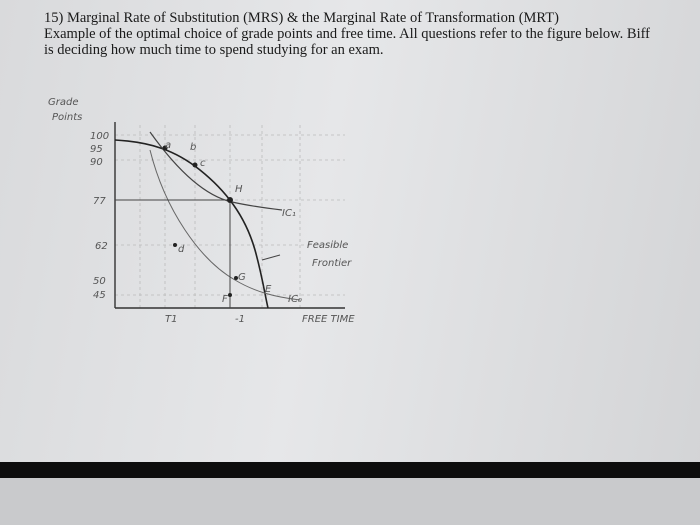  I want to click on curve-label: IC₀, so click(295, 299).